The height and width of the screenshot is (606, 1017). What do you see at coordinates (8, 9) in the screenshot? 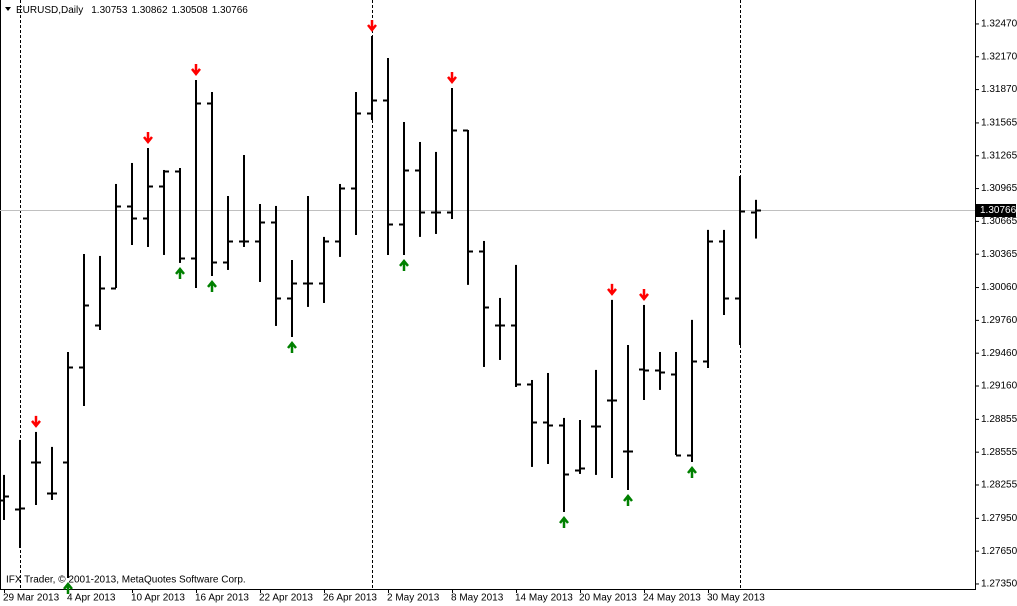
I see `menu-triangle` at bounding box center [8, 9].